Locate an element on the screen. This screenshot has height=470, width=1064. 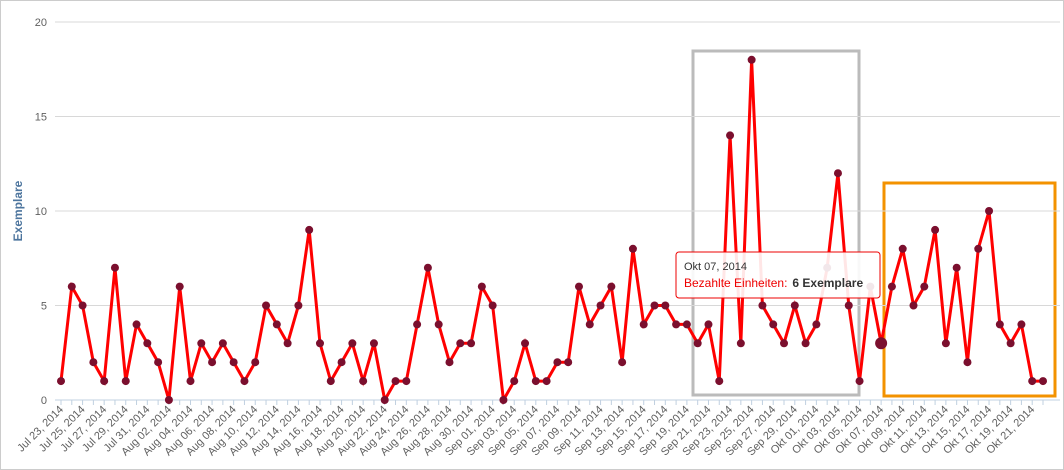
y-tick-label: 20 is located at coordinates (41, 23).